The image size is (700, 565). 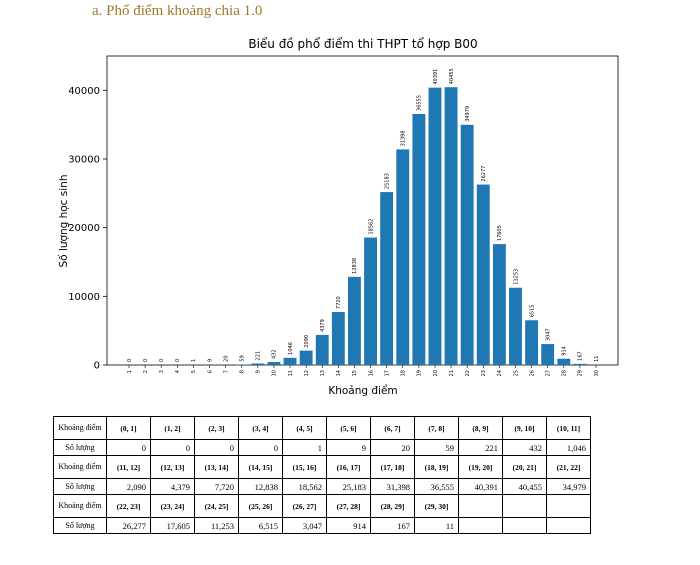 What do you see at coordinates (532, 311) in the screenshot?
I see `bar-data-label: 6515` at bounding box center [532, 311].